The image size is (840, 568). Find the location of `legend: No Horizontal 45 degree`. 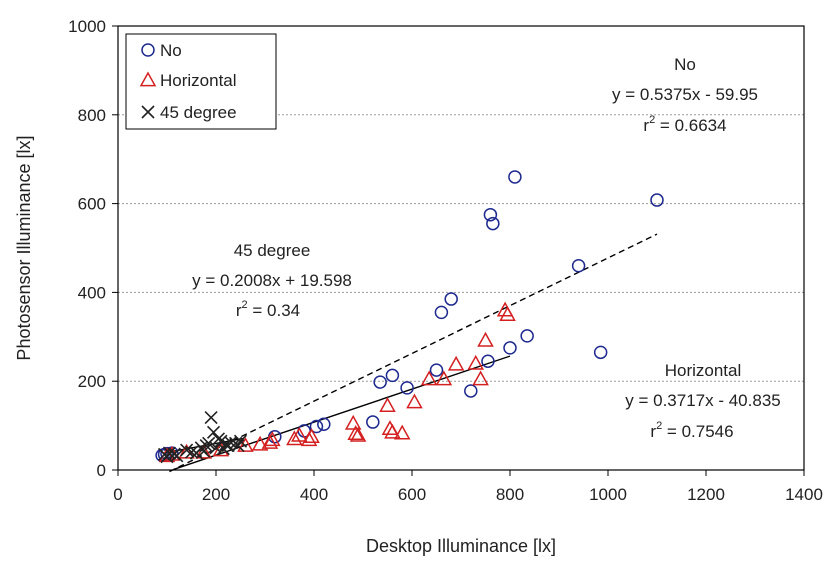

legend: No Horizontal 45 degree is located at coordinates (201, 81).